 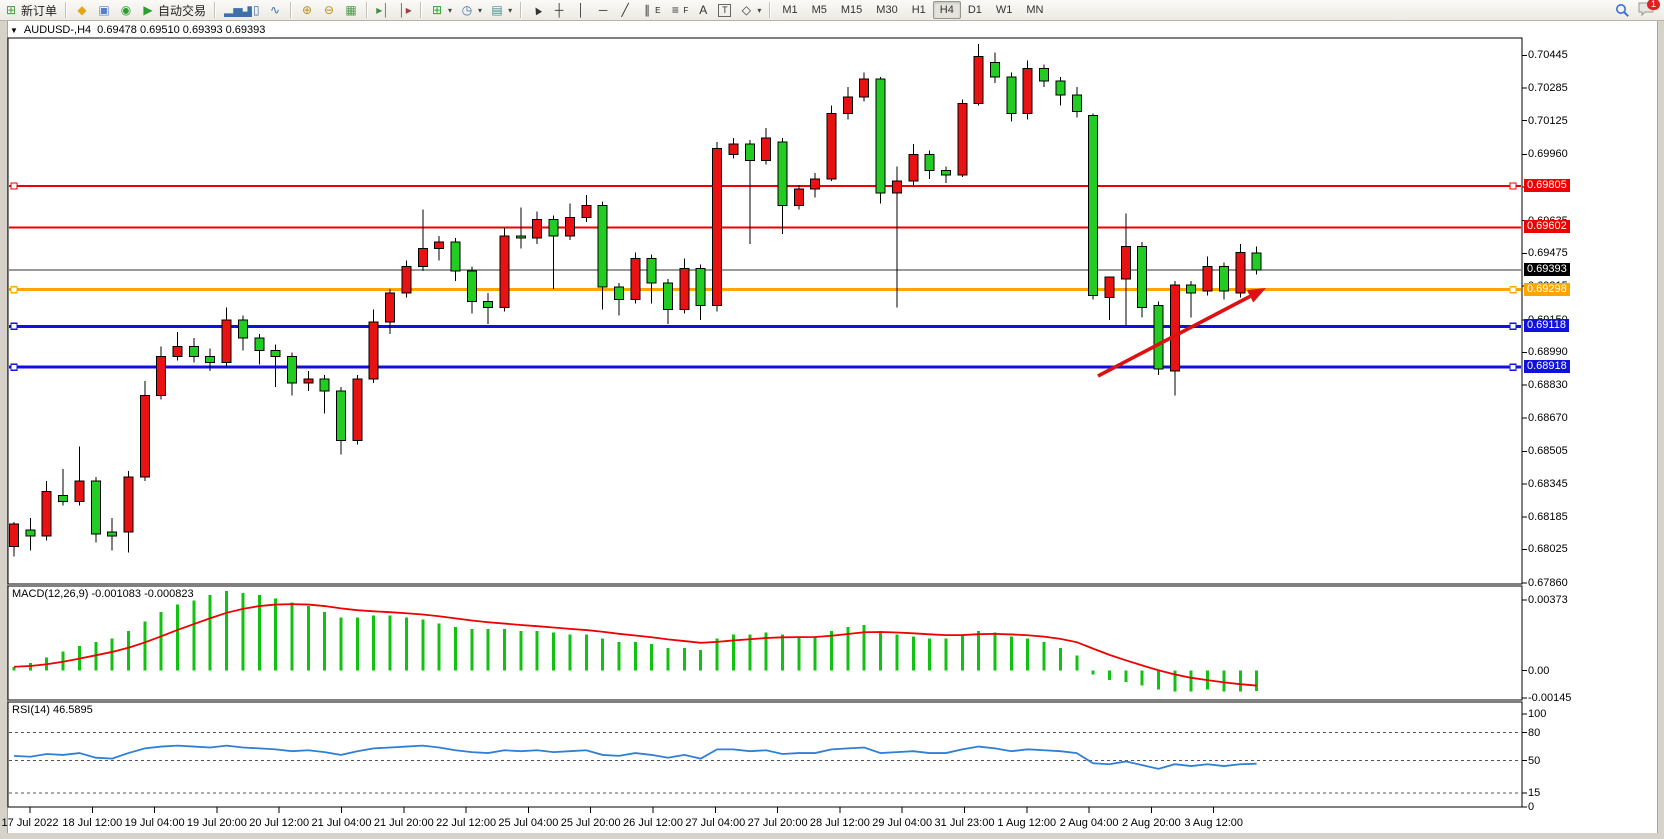 I want to click on add-indicator-icon: ⊞ ▾, so click(x=441, y=10).